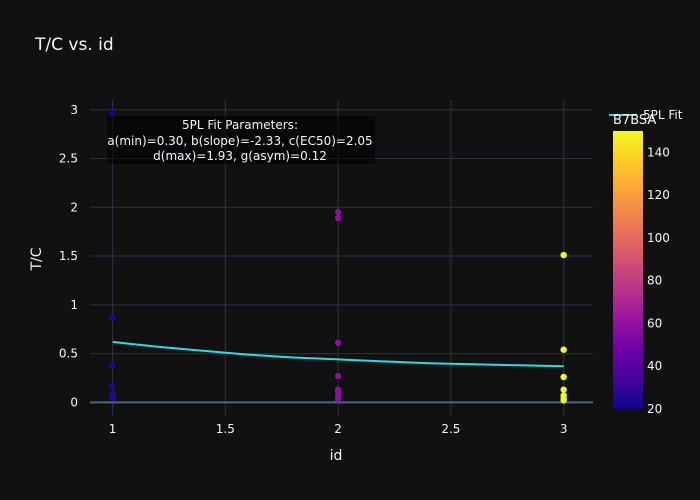 This screenshot has height=500, width=700. Describe the element at coordinates (658, 195) in the screenshot. I see `colorbar-tick-label: 120` at that location.